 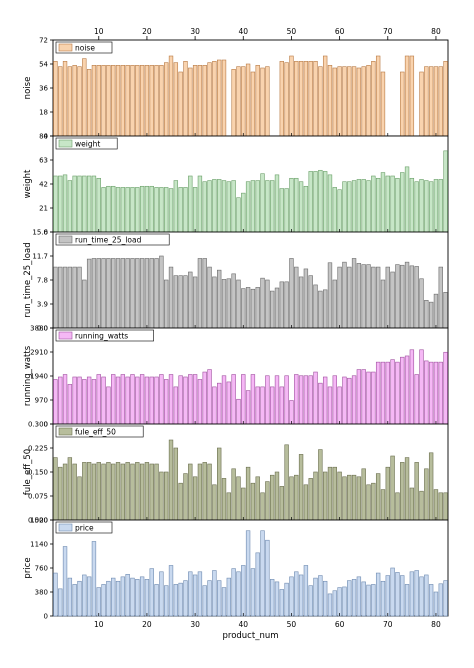 I want to click on legend: fule_eff_50, so click(x=99, y=431).